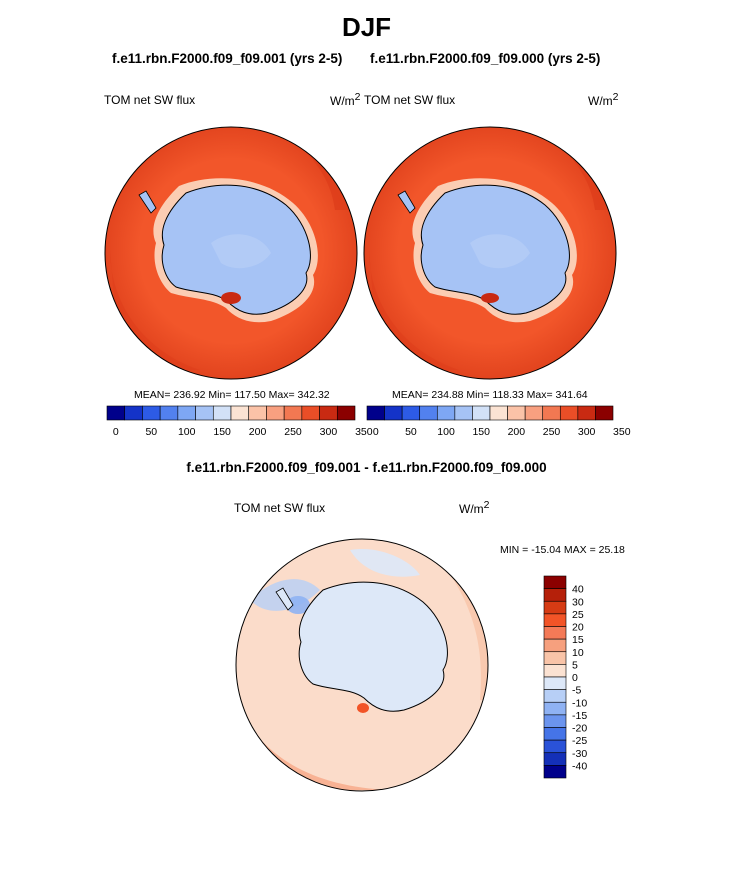  What do you see at coordinates (562, 550) in the screenshot?
I see `diff-minmax: MIN = -15.04 MAX = 25.18` at bounding box center [562, 550].